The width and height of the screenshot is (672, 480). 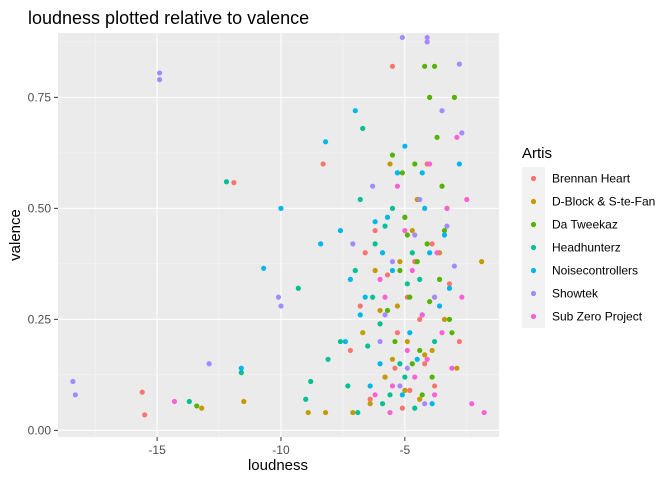 I want to click on legend-label: Sub Zero Project, so click(x=597, y=317).